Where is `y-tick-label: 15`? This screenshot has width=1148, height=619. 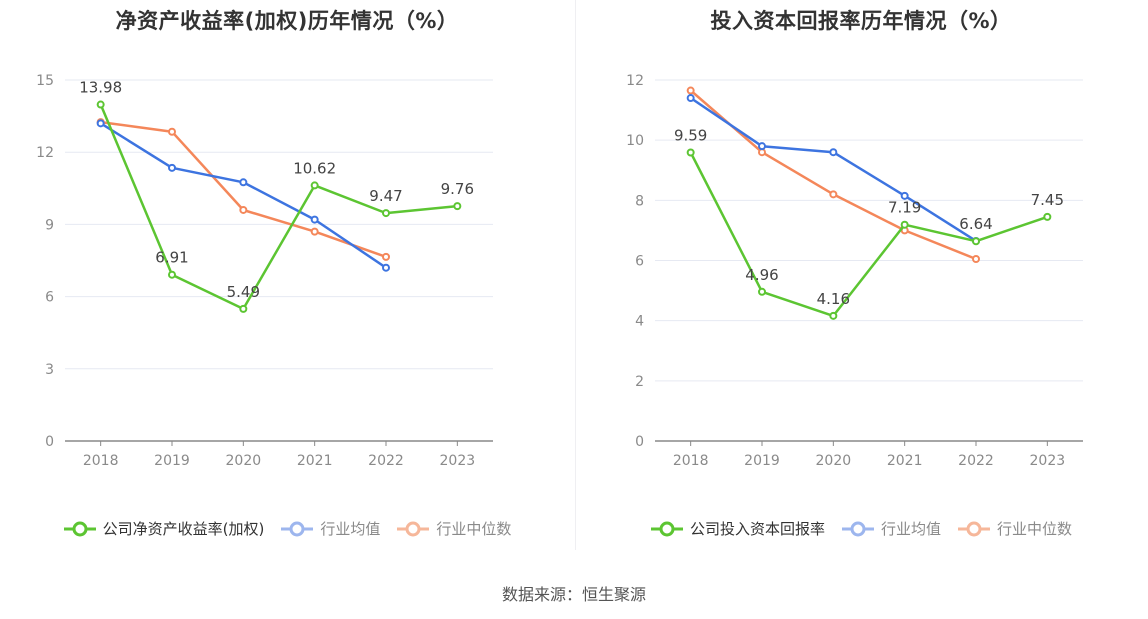 y-tick-label: 15 is located at coordinates (45, 81).